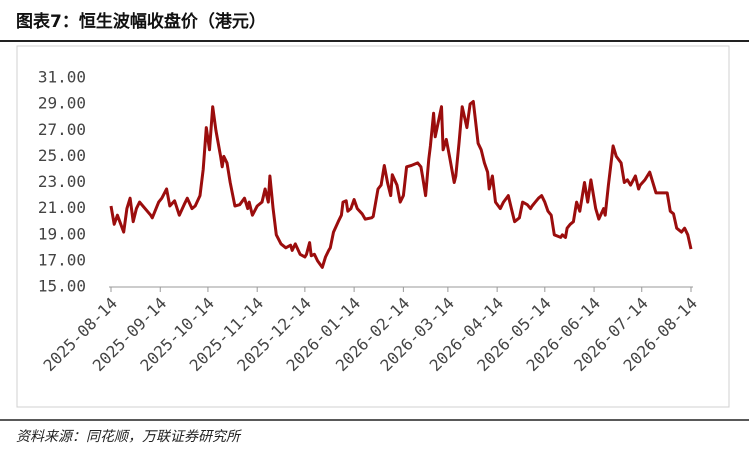  Describe the element at coordinates (129, 437) in the screenshot. I see `source-note: 资料来源：同花顺，万联证券研究所` at that location.